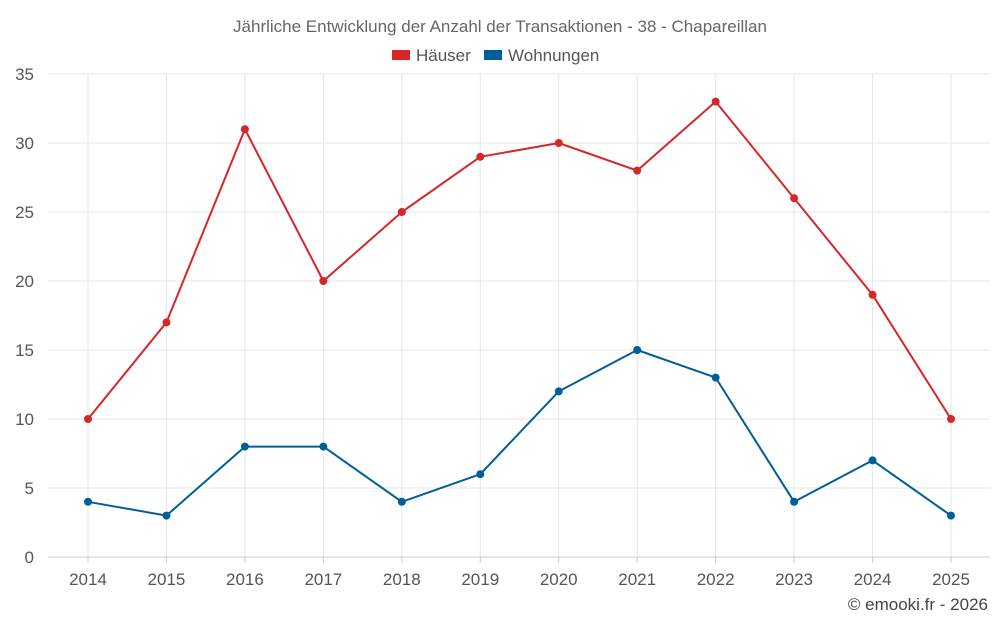 Image resolution: width=1000 pixels, height=625 pixels. I want to click on x-tick-label: 2016, so click(245, 579).